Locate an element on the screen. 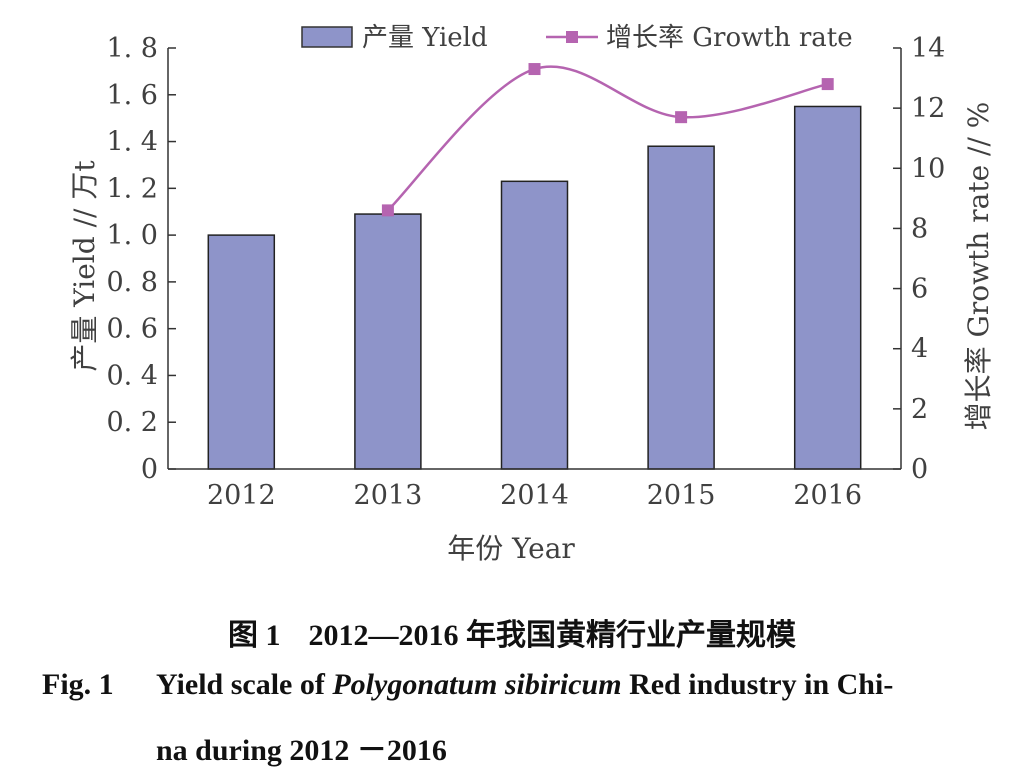 The width and height of the screenshot is (1024, 769). y-right-tick-label: 12 is located at coordinates (928, 108).